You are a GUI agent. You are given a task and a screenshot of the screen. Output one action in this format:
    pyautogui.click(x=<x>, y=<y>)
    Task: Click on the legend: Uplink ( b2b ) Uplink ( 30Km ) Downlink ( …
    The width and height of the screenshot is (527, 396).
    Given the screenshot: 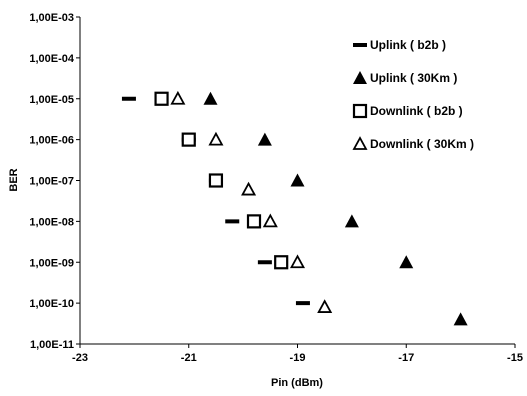 What is the action you would take?
    pyautogui.click(x=413, y=94)
    